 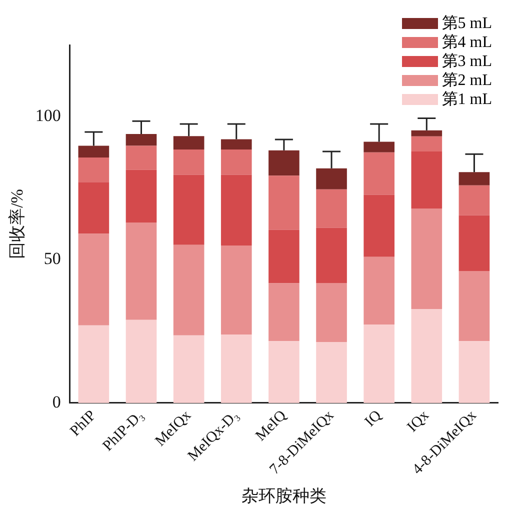 I want to click on y-axis-title: 回收率/%, so click(x=17, y=224).